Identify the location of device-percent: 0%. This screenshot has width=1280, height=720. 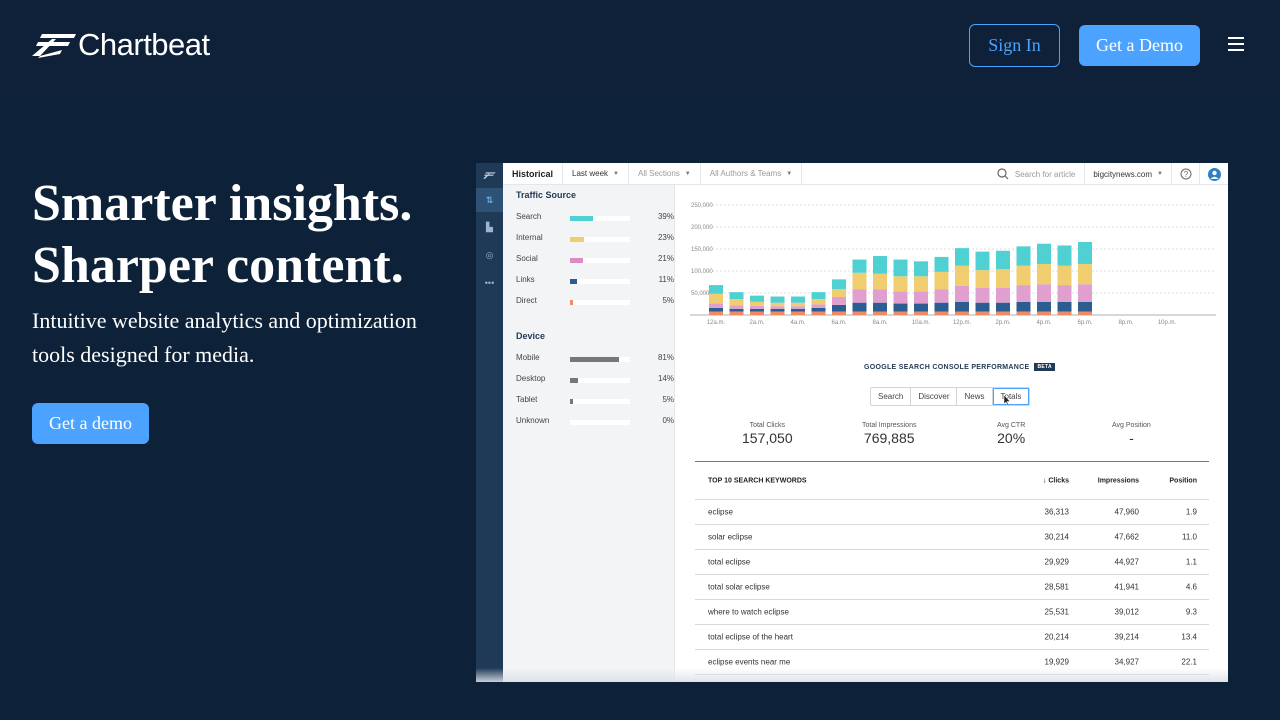
(668, 420).